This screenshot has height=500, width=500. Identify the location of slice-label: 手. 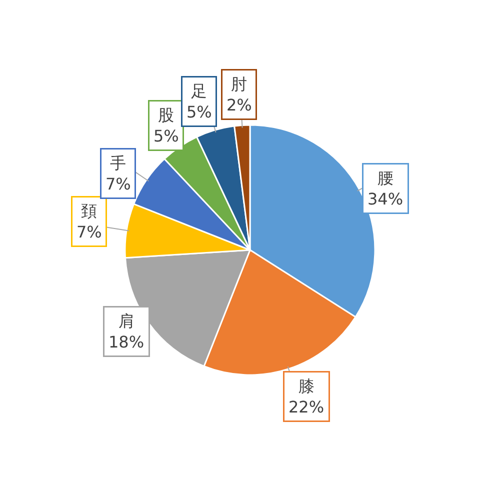
(118, 163).